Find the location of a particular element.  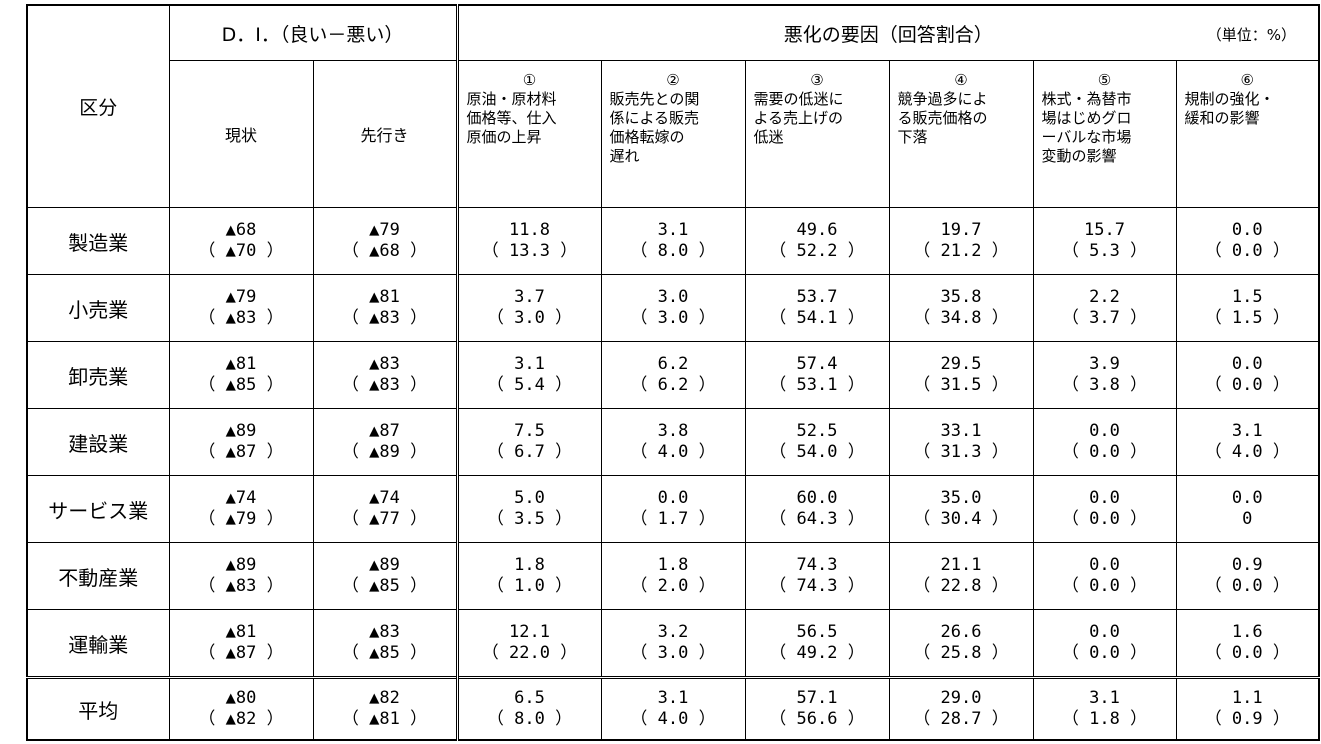

row-label: 運輸業 is located at coordinates (98, 643).